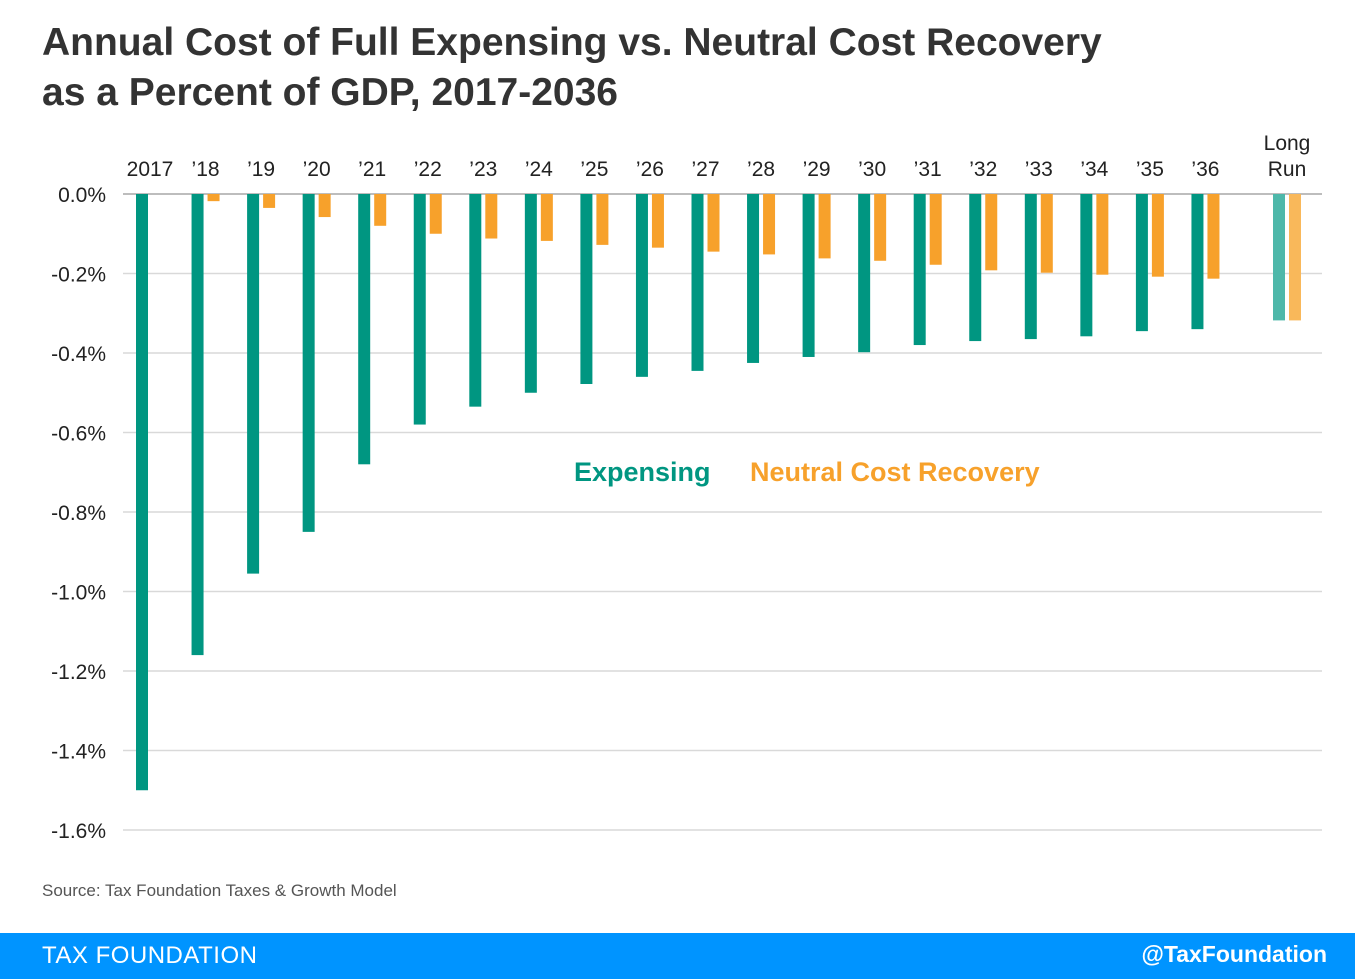 This screenshot has height=979, width=1355. What do you see at coordinates (261, 169) in the screenshot?
I see `x-tick-label: ’19` at bounding box center [261, 169].